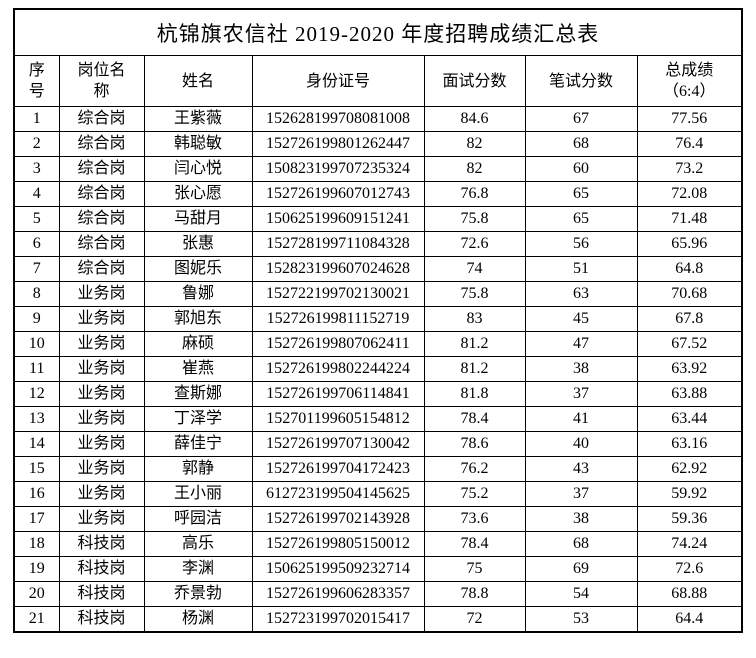  What do you see at coordinates (36, 169) in the screenshot?
I see `cell-serial-number: 3` at bounding box center [36, 169].